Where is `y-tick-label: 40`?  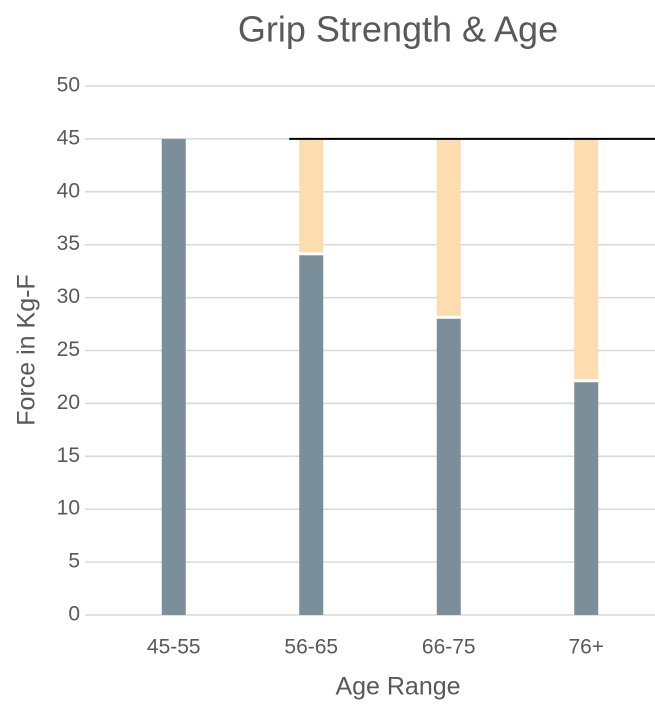 y-tick-label: 40 is located at coordinates (68, 190).